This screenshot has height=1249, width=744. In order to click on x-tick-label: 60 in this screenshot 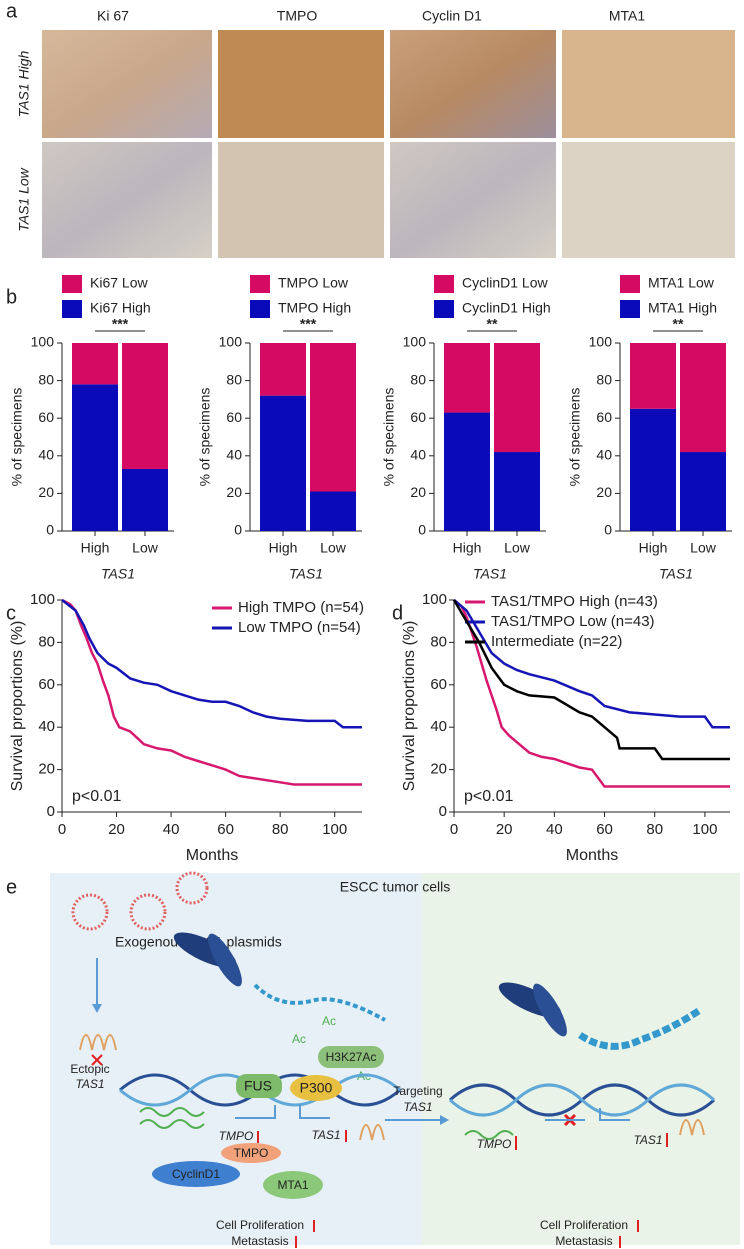, I will do `click(225, 829)`.